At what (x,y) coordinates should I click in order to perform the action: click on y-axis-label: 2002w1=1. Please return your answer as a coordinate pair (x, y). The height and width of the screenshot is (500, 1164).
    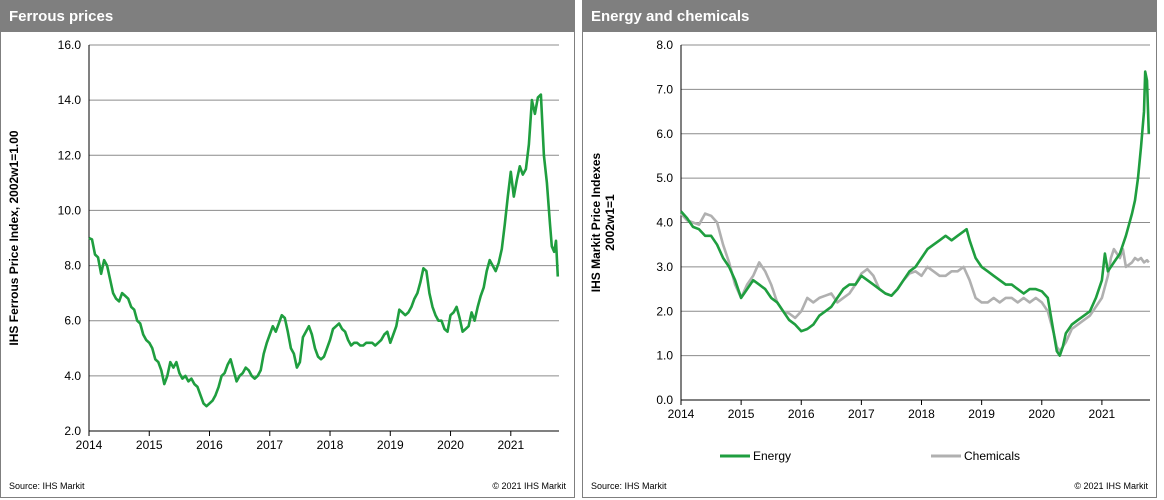
    Looking at the image, I should click on (610, 222).